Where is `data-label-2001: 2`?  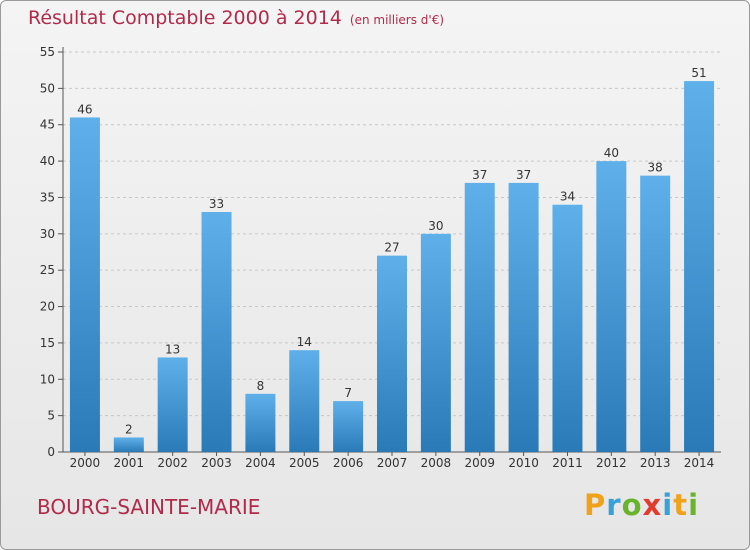
data-label-2001: 2 is located at coordinates (129, 429).